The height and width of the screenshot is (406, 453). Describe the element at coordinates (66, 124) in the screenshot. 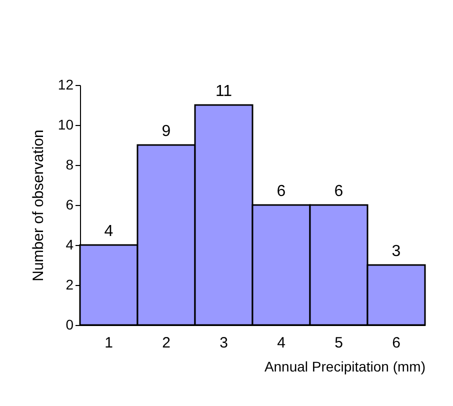

I see `y-tick-label: 10` at that location.